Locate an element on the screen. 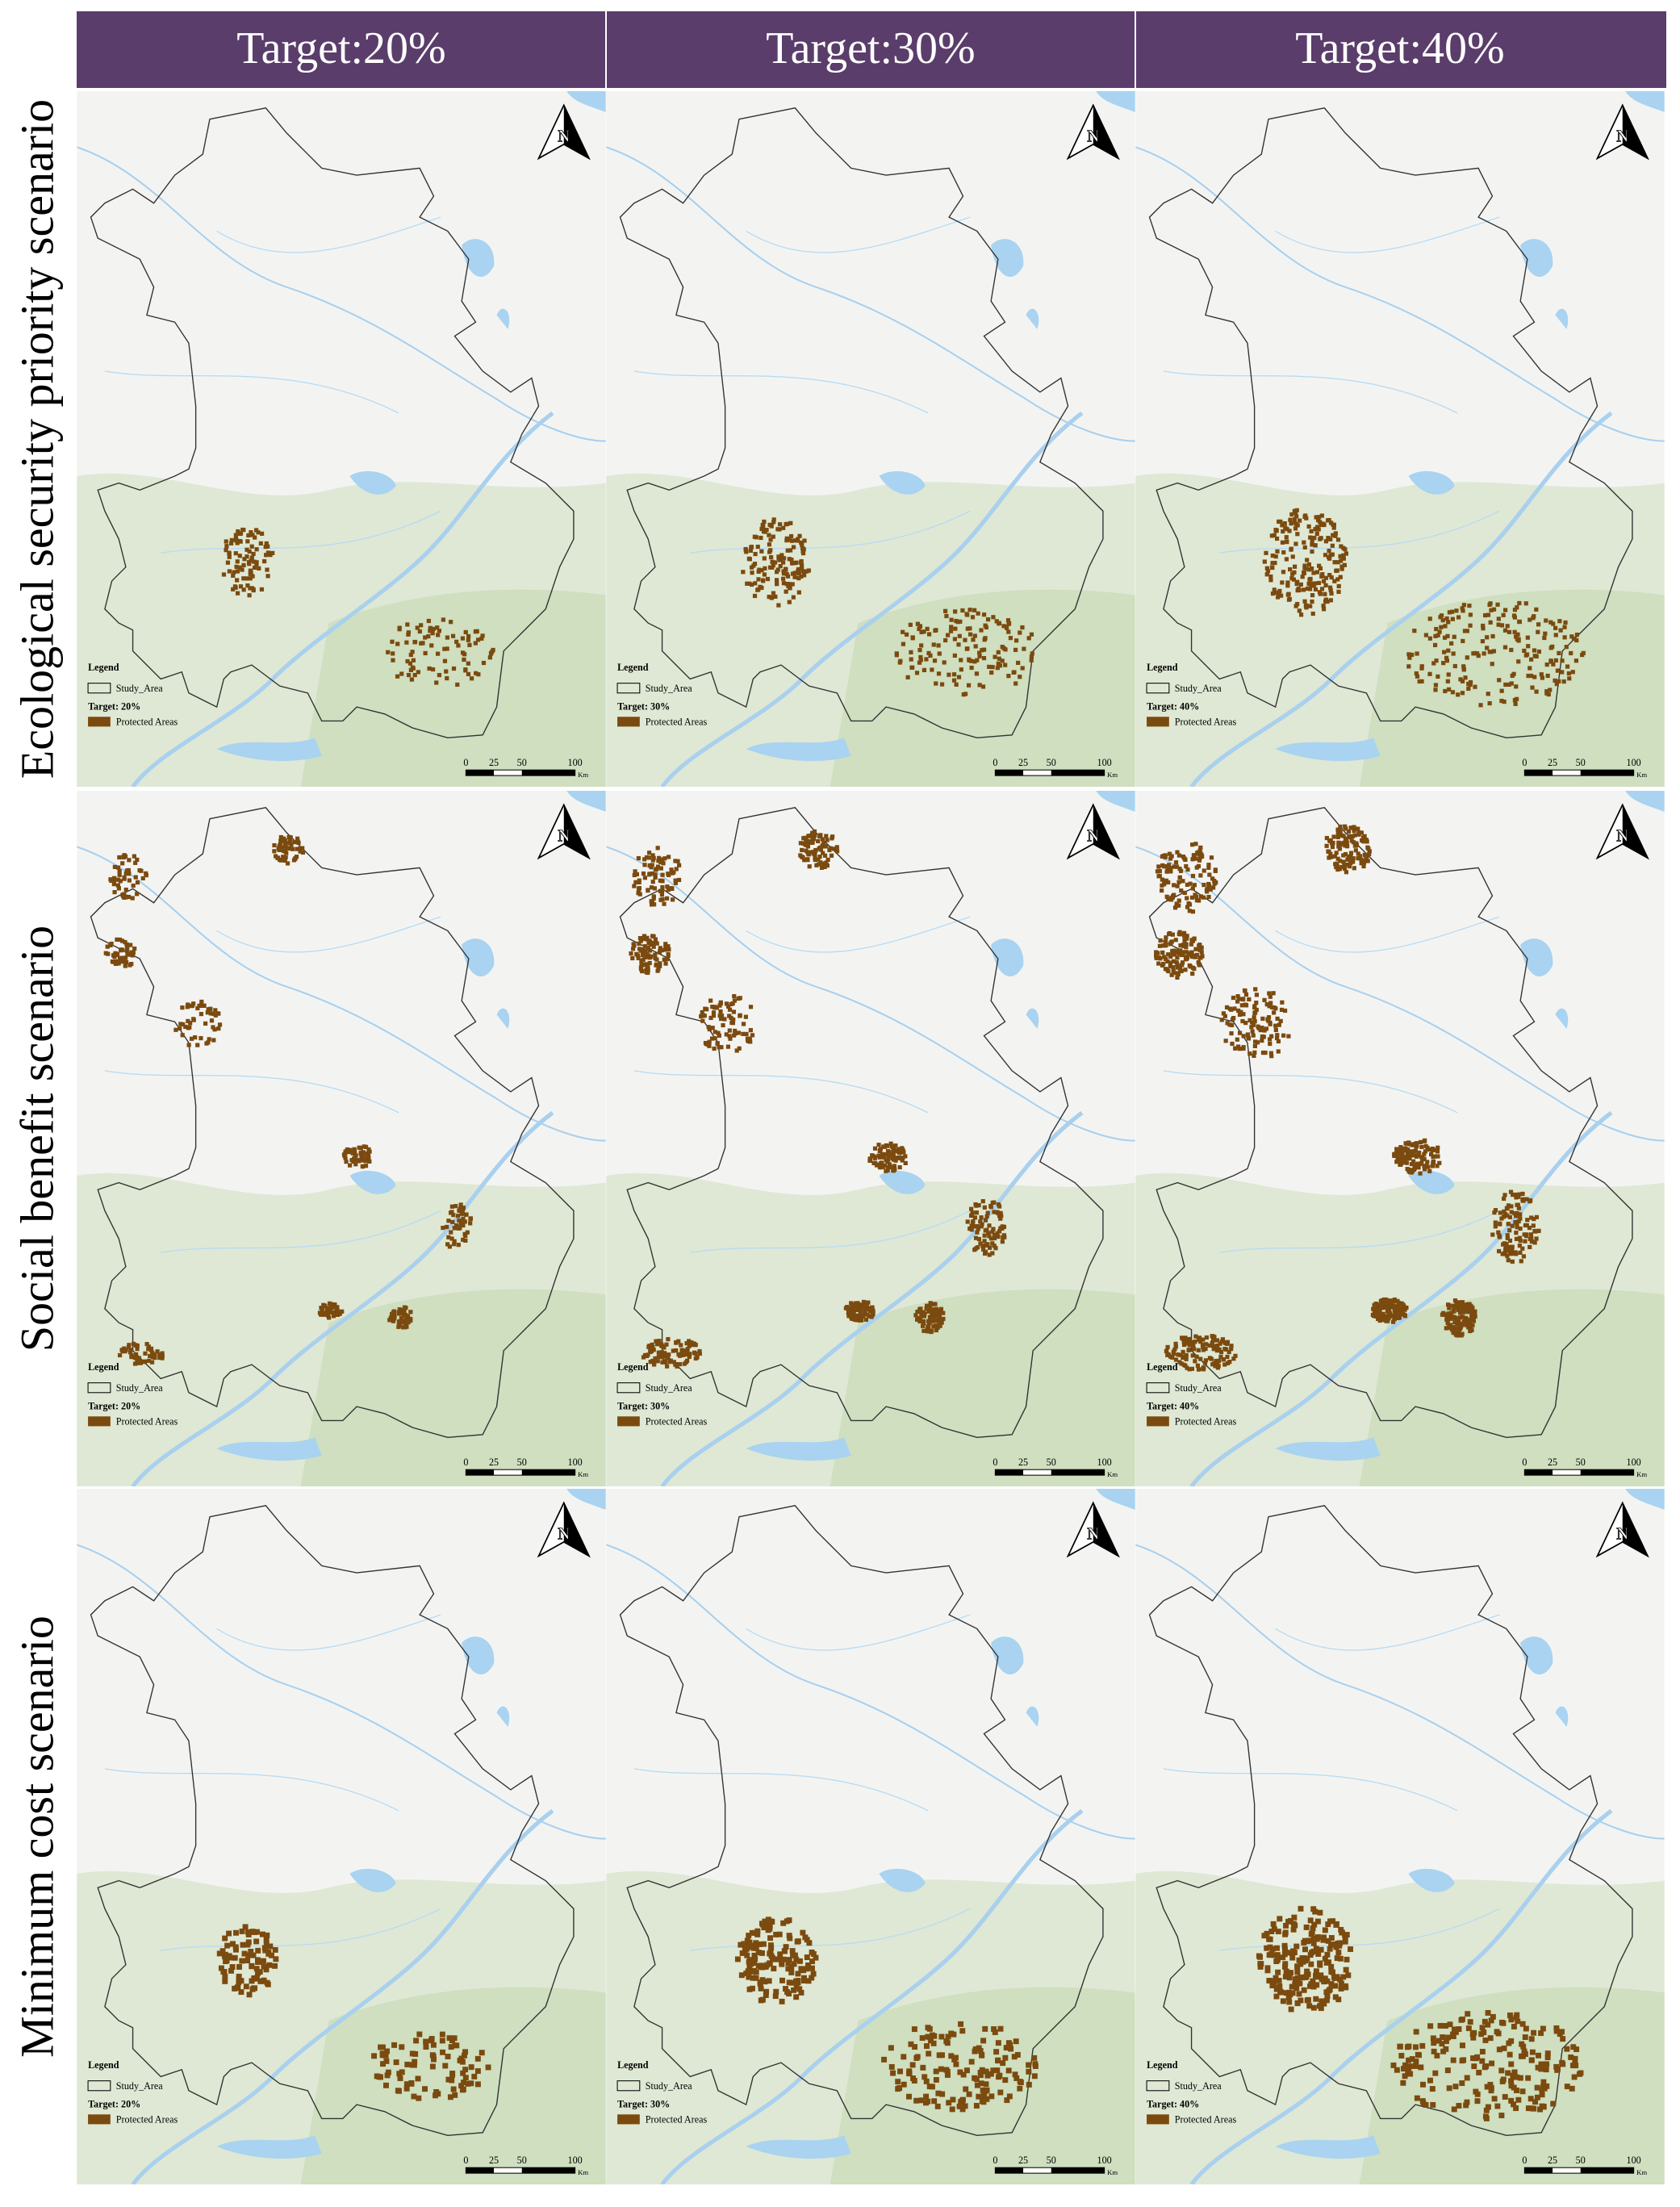  legend-target: Target: 40% is located at coordinates (1173, 2104).